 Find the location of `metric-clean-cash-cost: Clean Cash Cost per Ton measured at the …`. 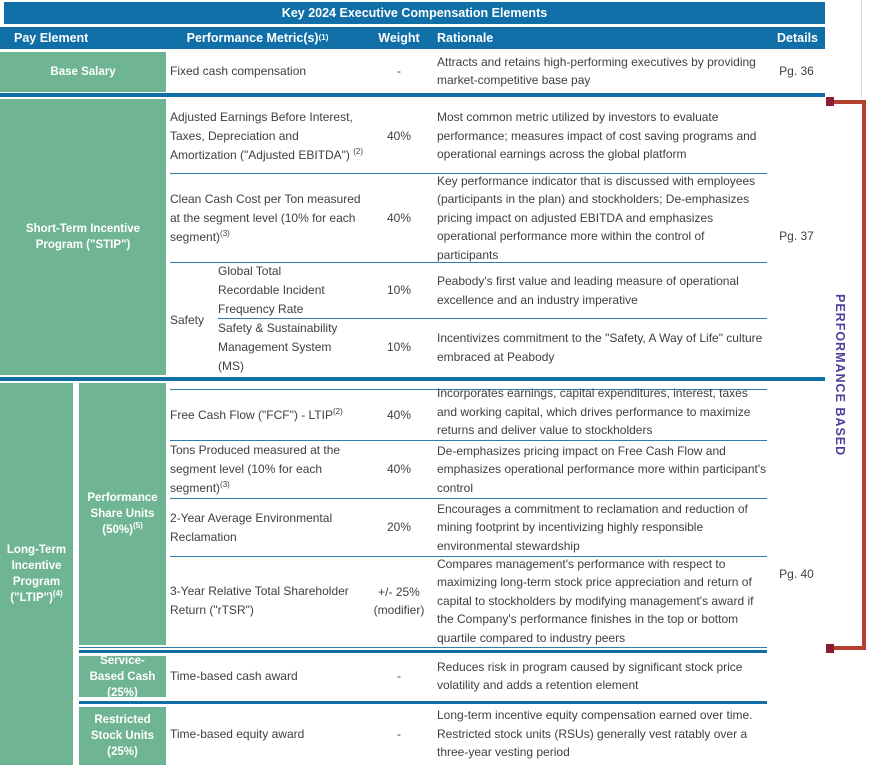

metric-clean-cash-cost: Clean Cash Cost per Ton measured at the … is located at coordinates (265, 217).